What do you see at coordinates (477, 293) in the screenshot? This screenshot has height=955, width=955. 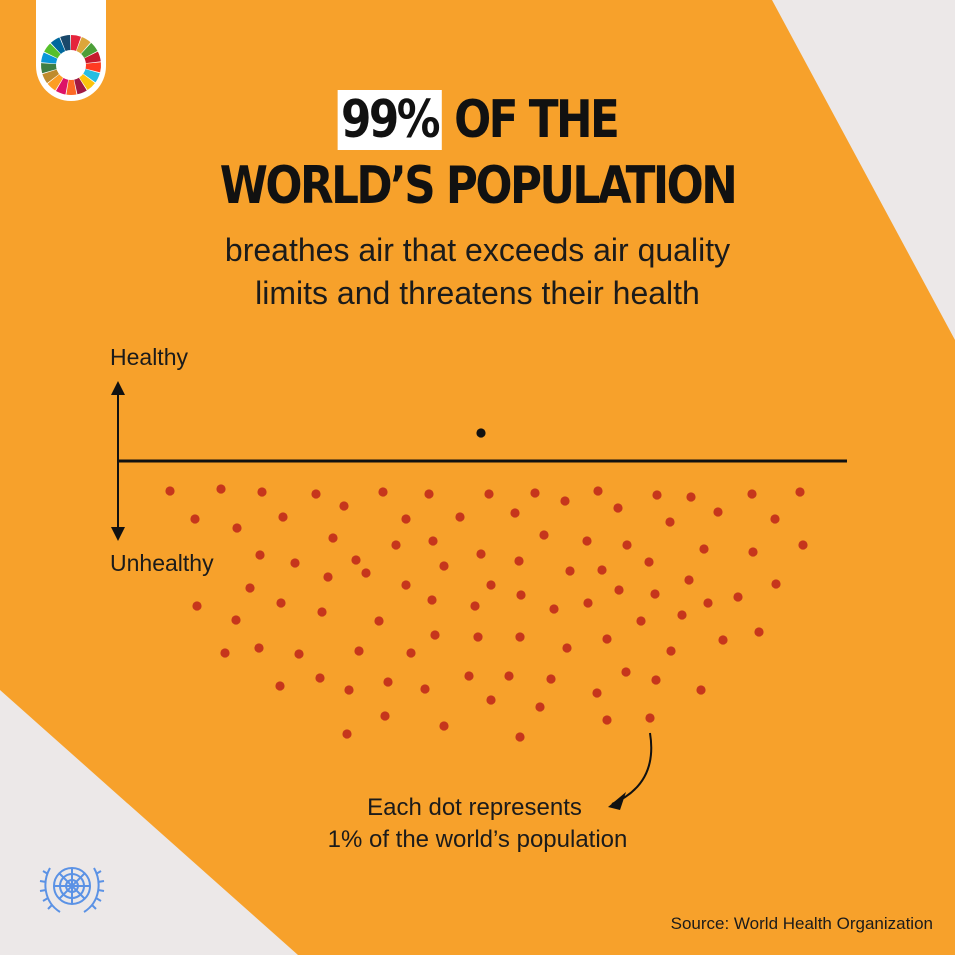 I see `subheadline-line-2: limits and threatens their health` at bounding box center [477, 293].